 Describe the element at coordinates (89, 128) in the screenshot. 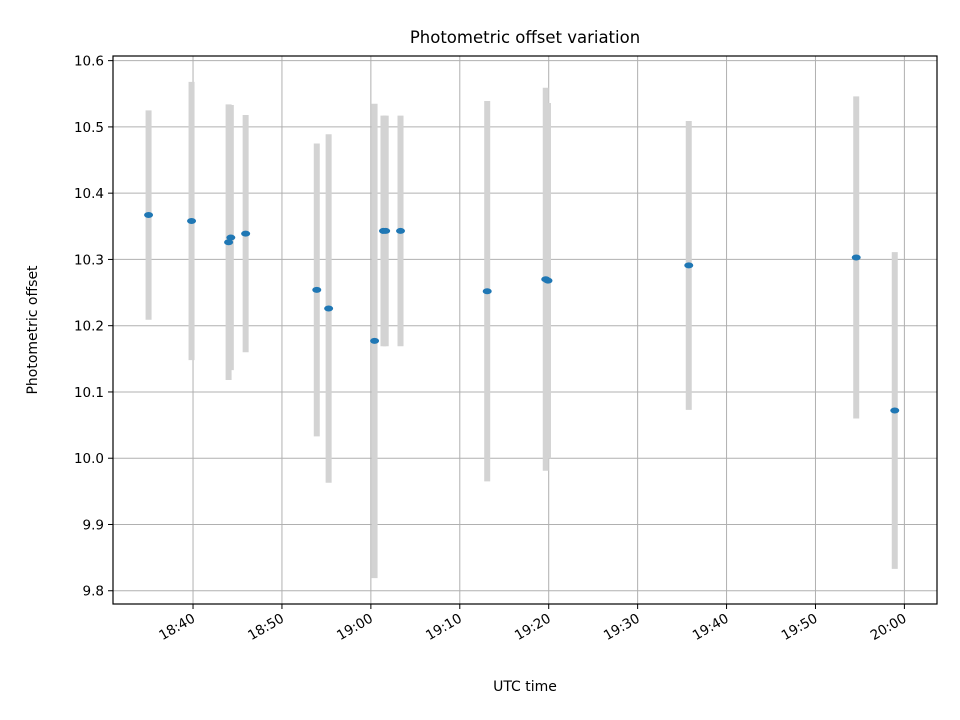

I see `y-tick-label: 10.5` at that location.